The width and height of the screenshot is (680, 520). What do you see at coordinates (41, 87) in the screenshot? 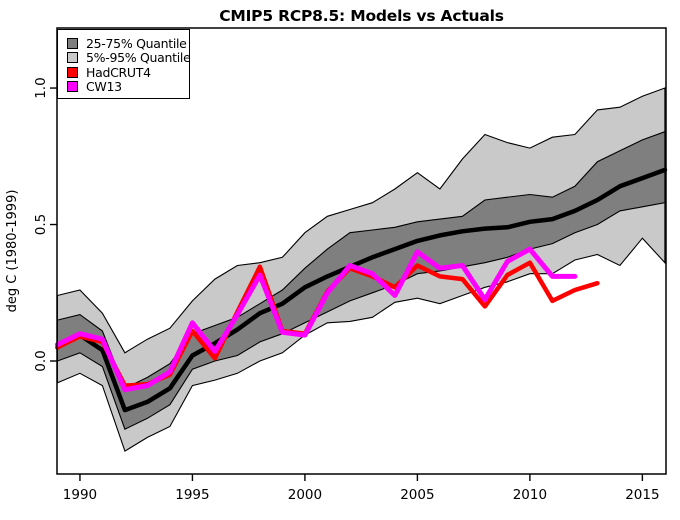
I see `y-axis-tick-label: 1.0` at bounding box center [41, 87].